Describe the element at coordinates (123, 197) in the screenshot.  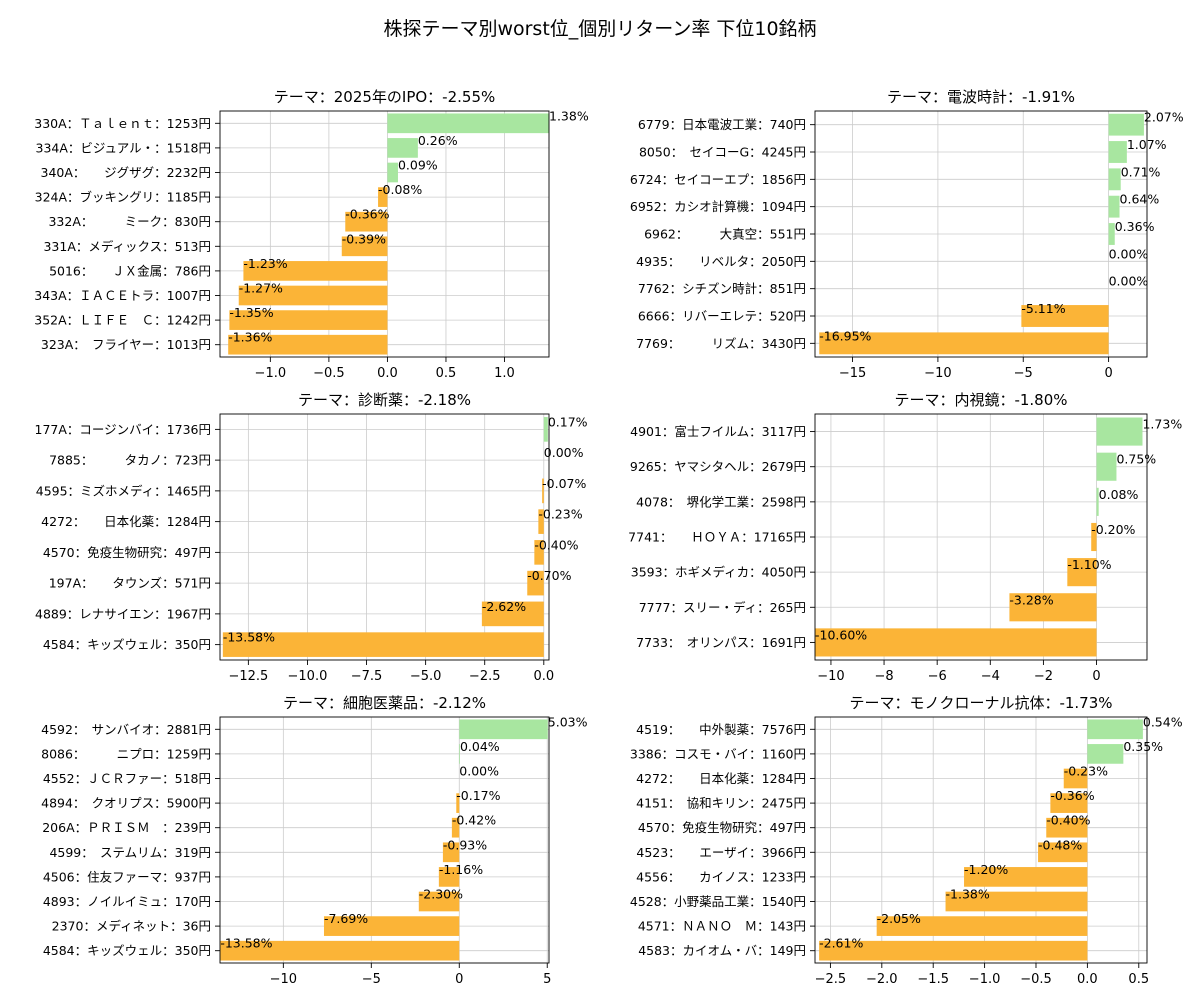
I see `category-label: 324A：ブッキングリ：1185円` at that location.